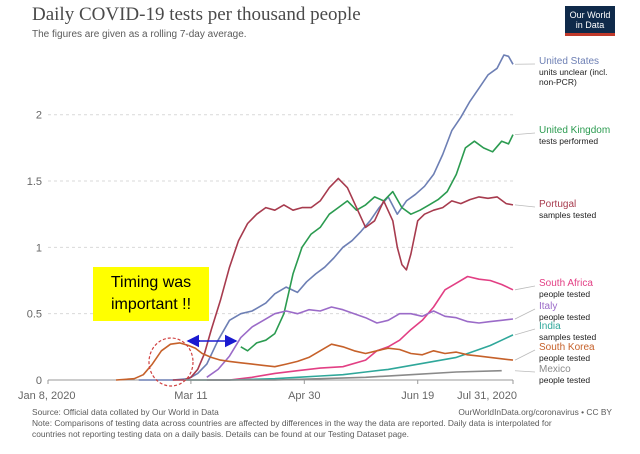 This screenshot has width=640, height=454. I want to click on logo-text-line2: in Data, so click(590, 25).